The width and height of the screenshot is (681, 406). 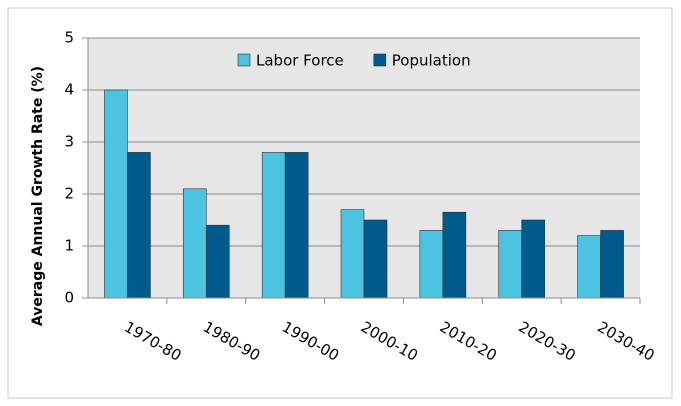 What do you see at coordinates (69, 298) in the screenshot?
I see `y-tick-label: 0` at bounding box center [69, 298].